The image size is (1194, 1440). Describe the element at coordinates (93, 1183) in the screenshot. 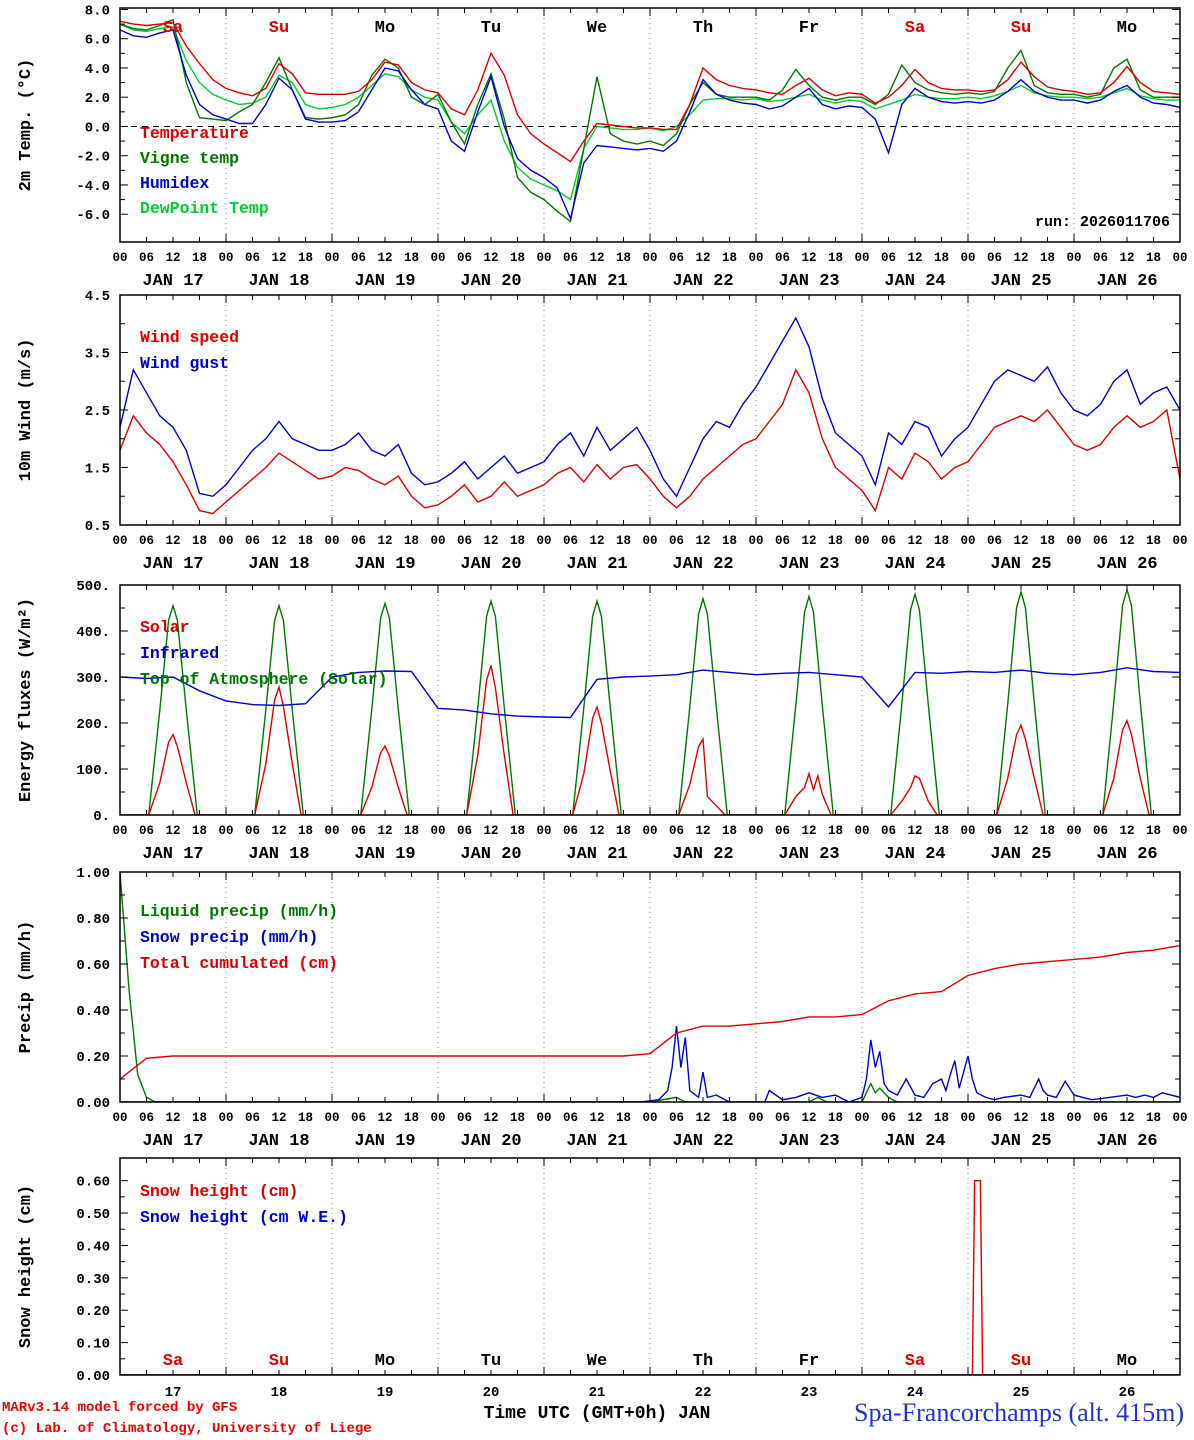

I see `svg-text: 0.60` at that location.